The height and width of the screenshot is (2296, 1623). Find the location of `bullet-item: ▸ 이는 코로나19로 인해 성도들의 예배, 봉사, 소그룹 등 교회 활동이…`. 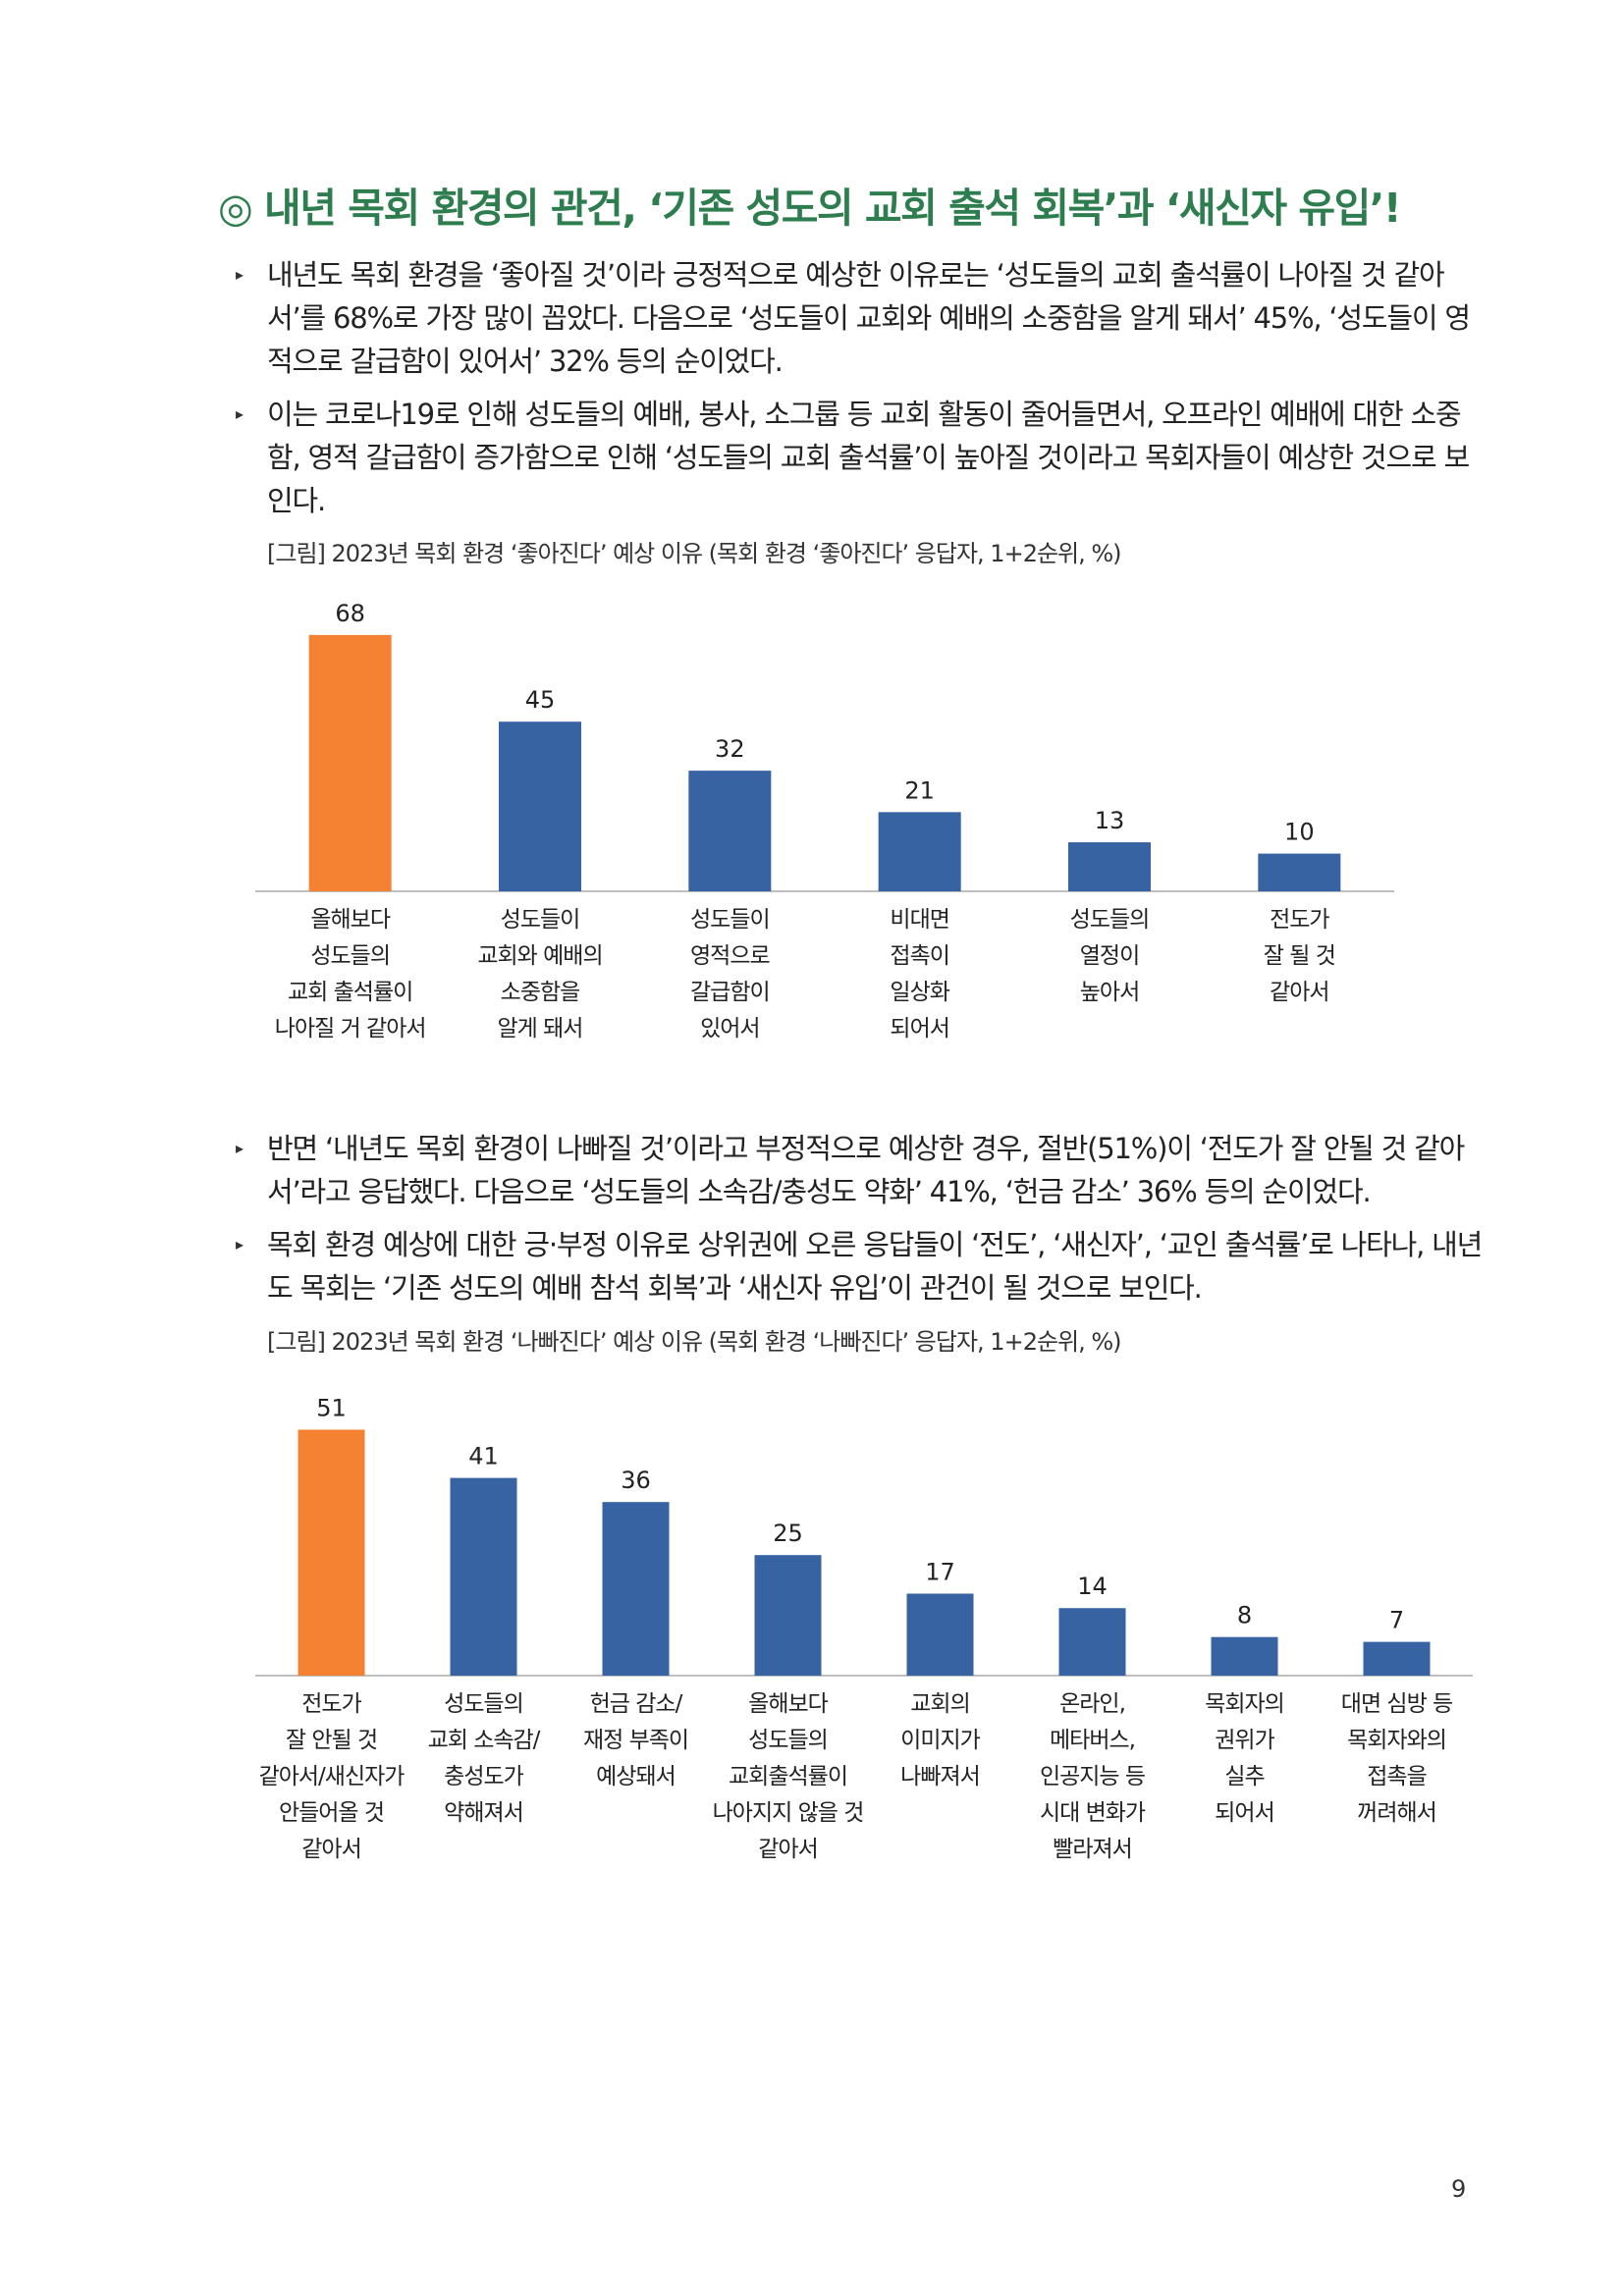

bullet-item: ▸ 이는 코로나19로 인해 성도들의 예배, 봉사, 소그룹 등 교회 활동이… is located at coordinates (859, 457).